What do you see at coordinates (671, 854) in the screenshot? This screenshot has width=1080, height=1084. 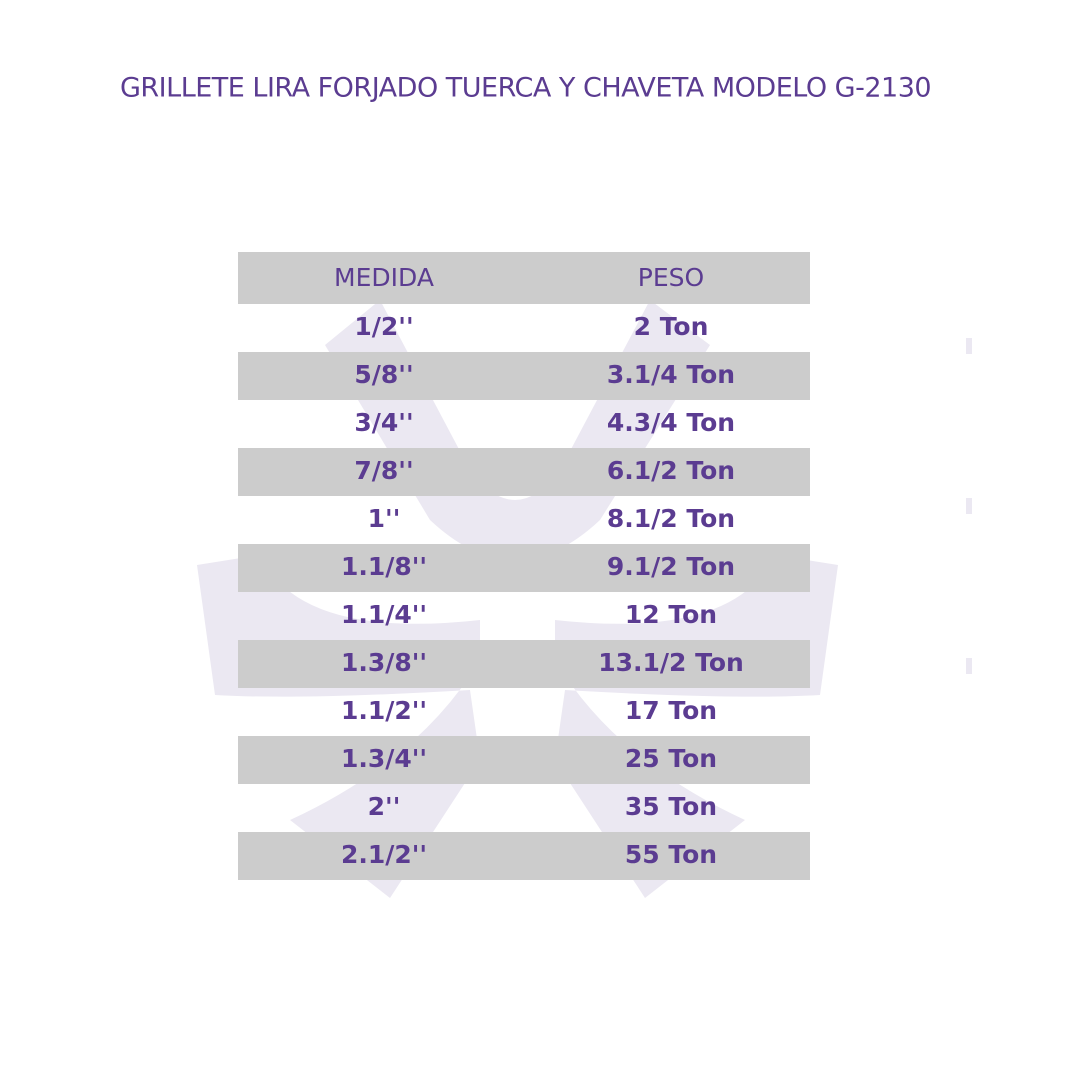 I see `cell: 55 Ton` at bounding box center [671, 854].